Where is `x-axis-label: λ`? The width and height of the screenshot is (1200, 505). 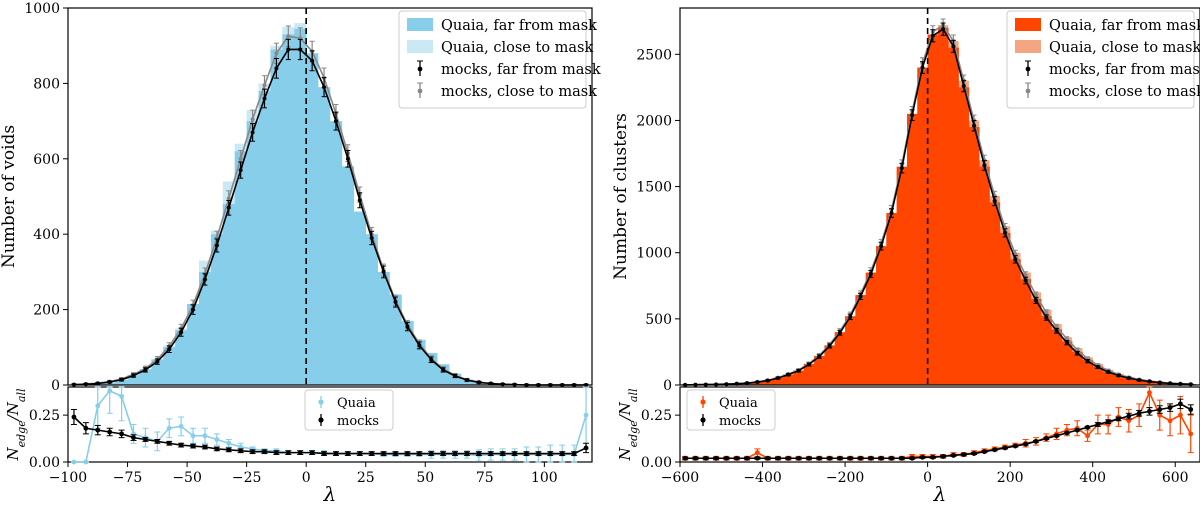 x-axis-label: λ is located at coordinates (330, 493).